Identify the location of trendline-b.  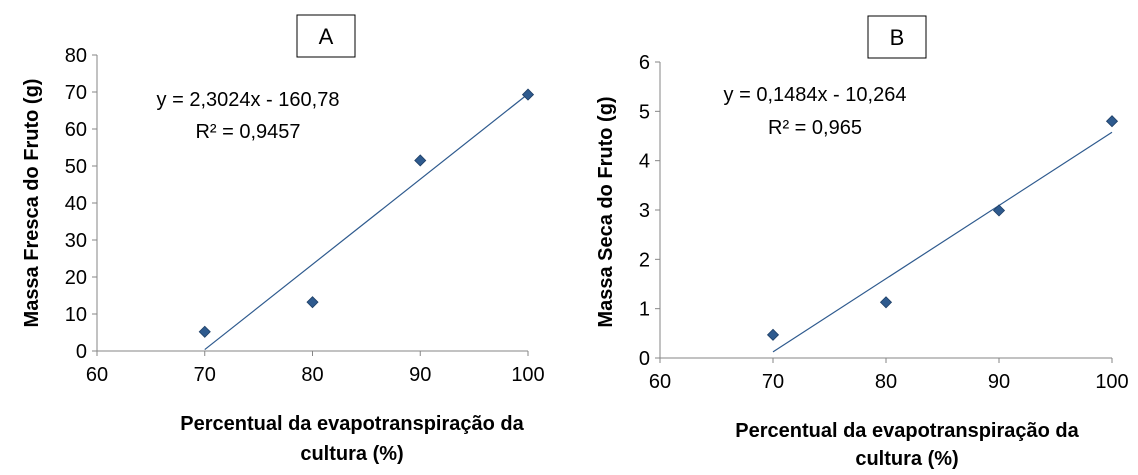
(942, 242).